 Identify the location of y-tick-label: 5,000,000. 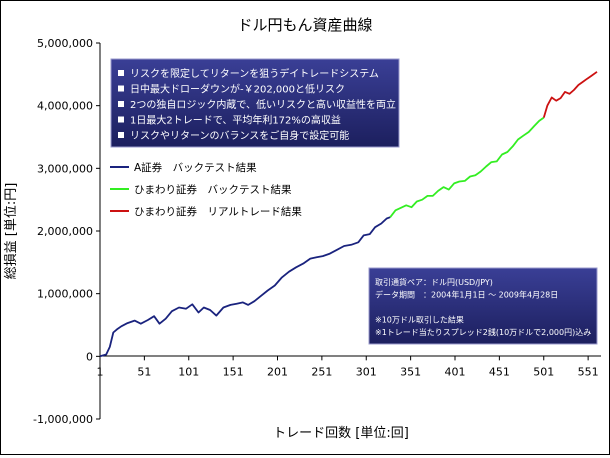
(65, 43).